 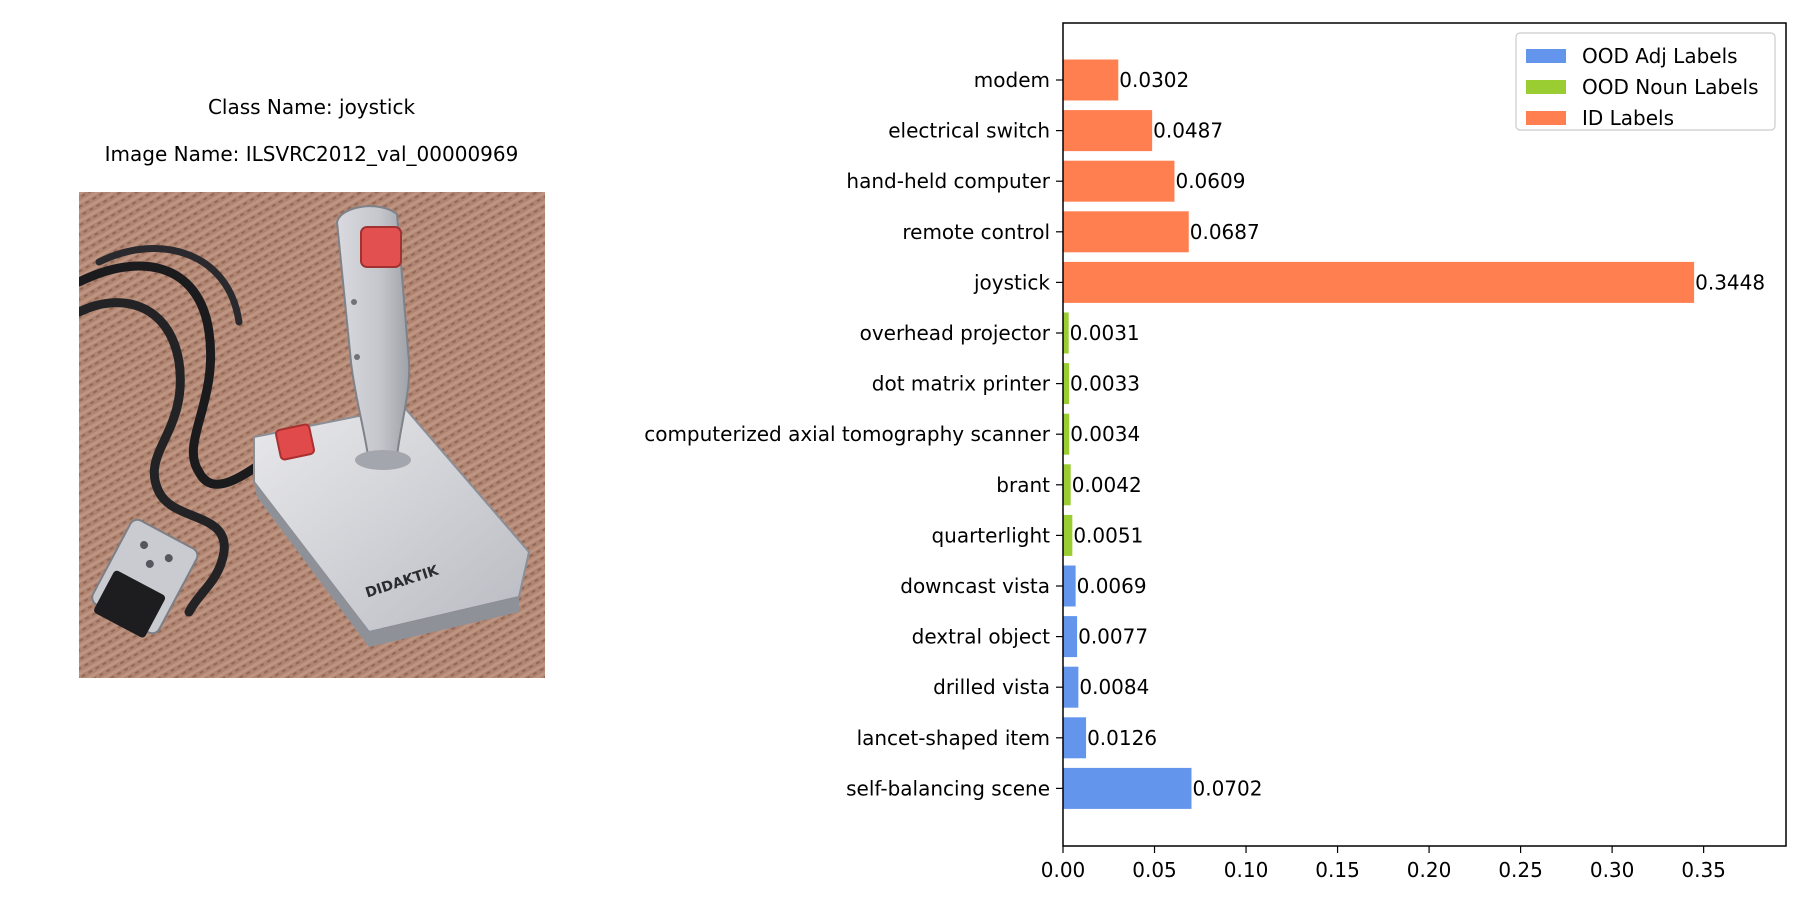 What do you see at coordinates (991, 687) in the screenshot?
I see `y-tick-label-12: drilled vista` at bounding box center [991, 687].